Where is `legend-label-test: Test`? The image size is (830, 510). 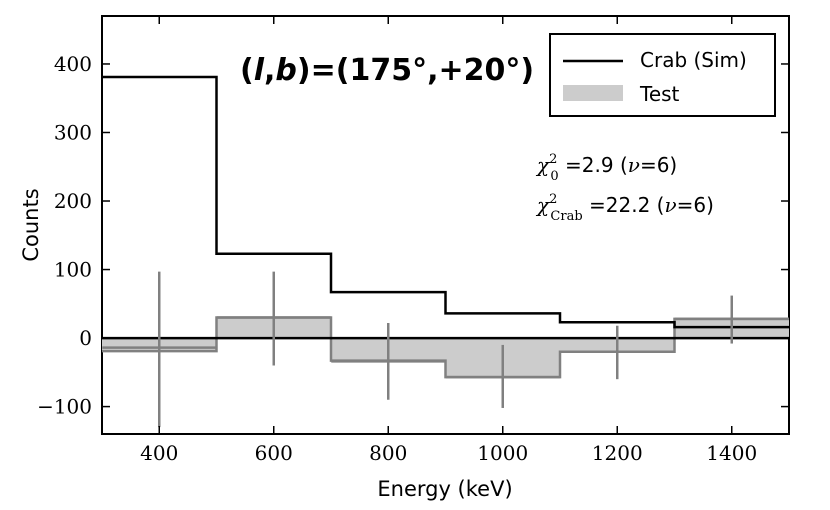
legend-label-test: Test is located at coordinates (659, 94).